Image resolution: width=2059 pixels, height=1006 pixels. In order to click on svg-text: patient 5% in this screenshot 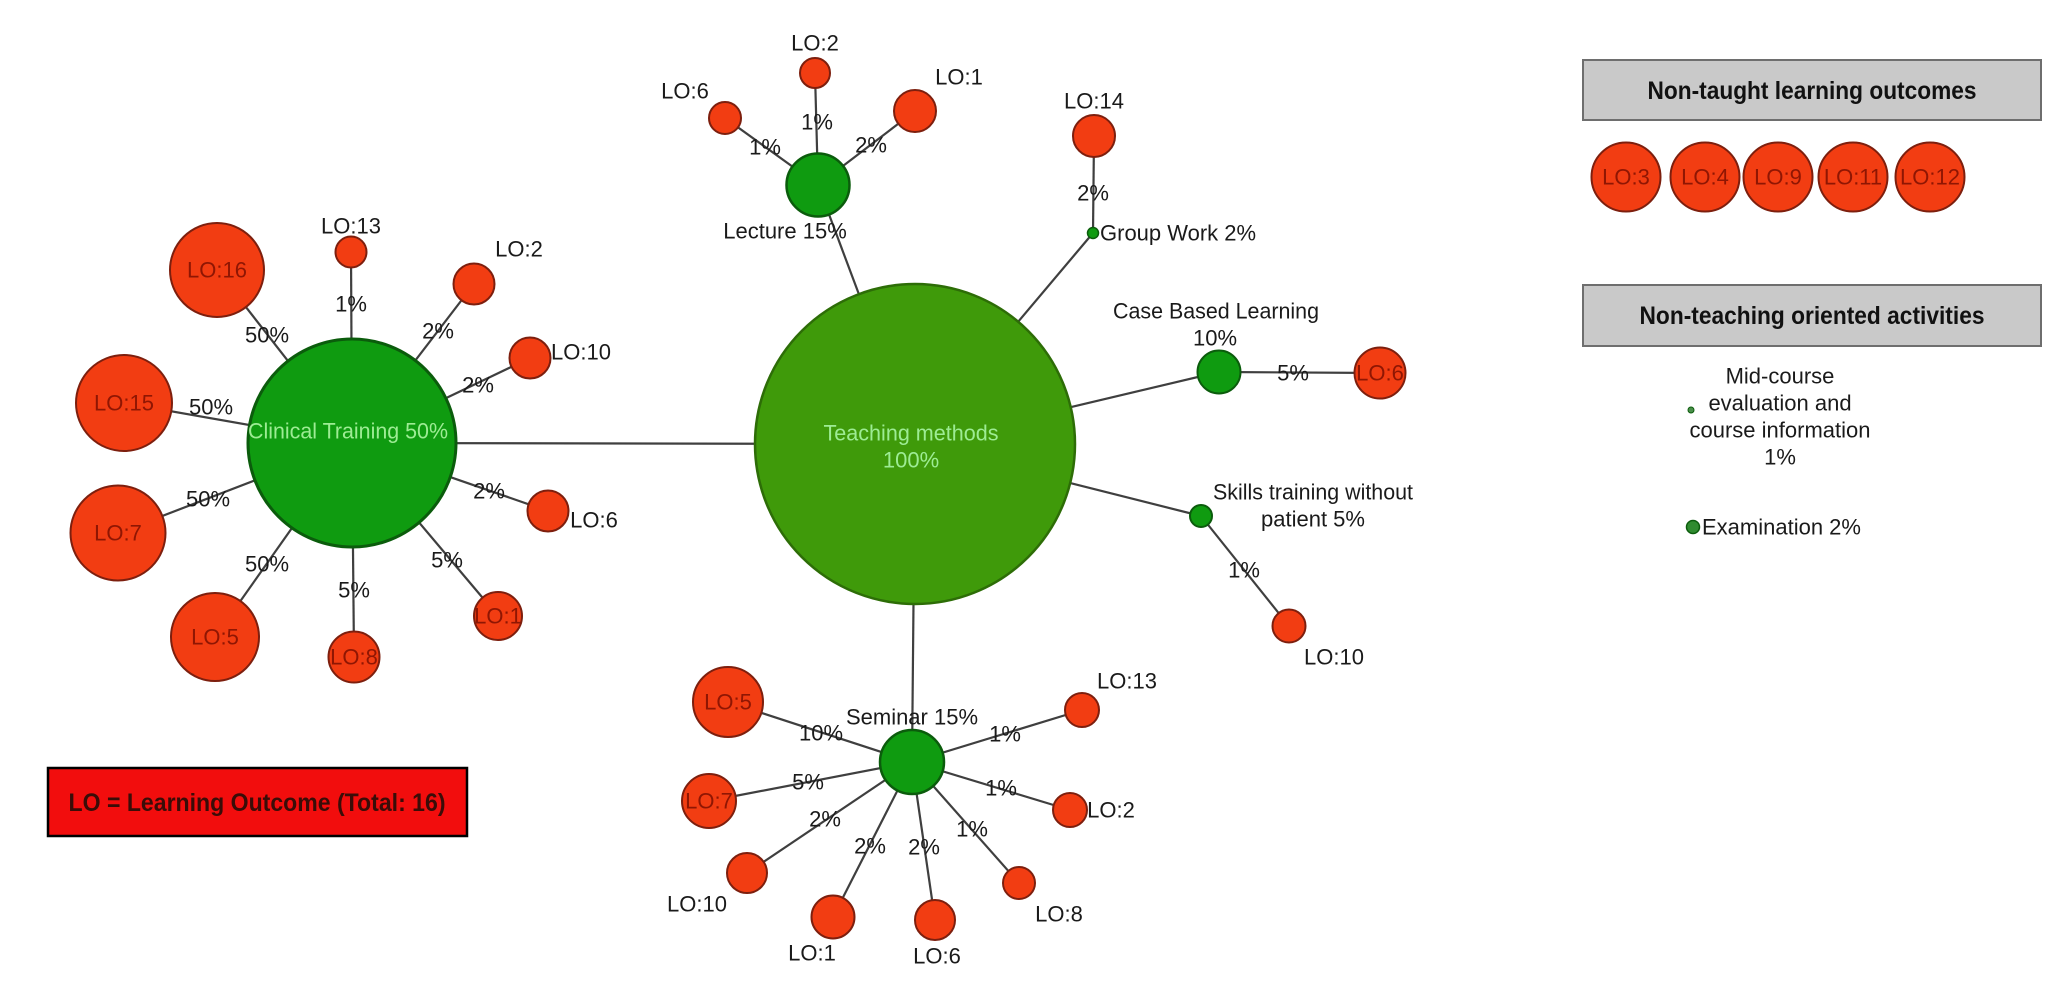, I will do `click(1313, 519)`.